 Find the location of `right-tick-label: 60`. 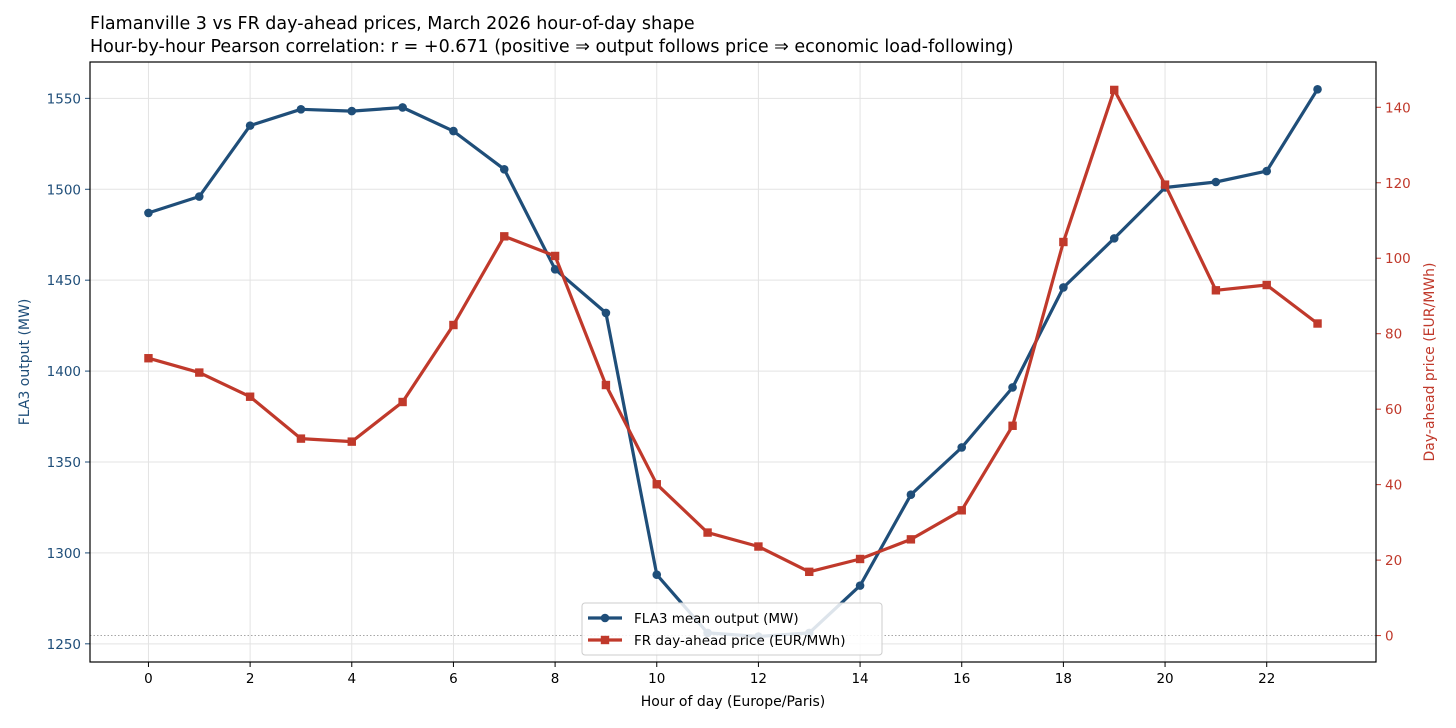

right-tick-label: 60 is located at coordinates (1393, 410).